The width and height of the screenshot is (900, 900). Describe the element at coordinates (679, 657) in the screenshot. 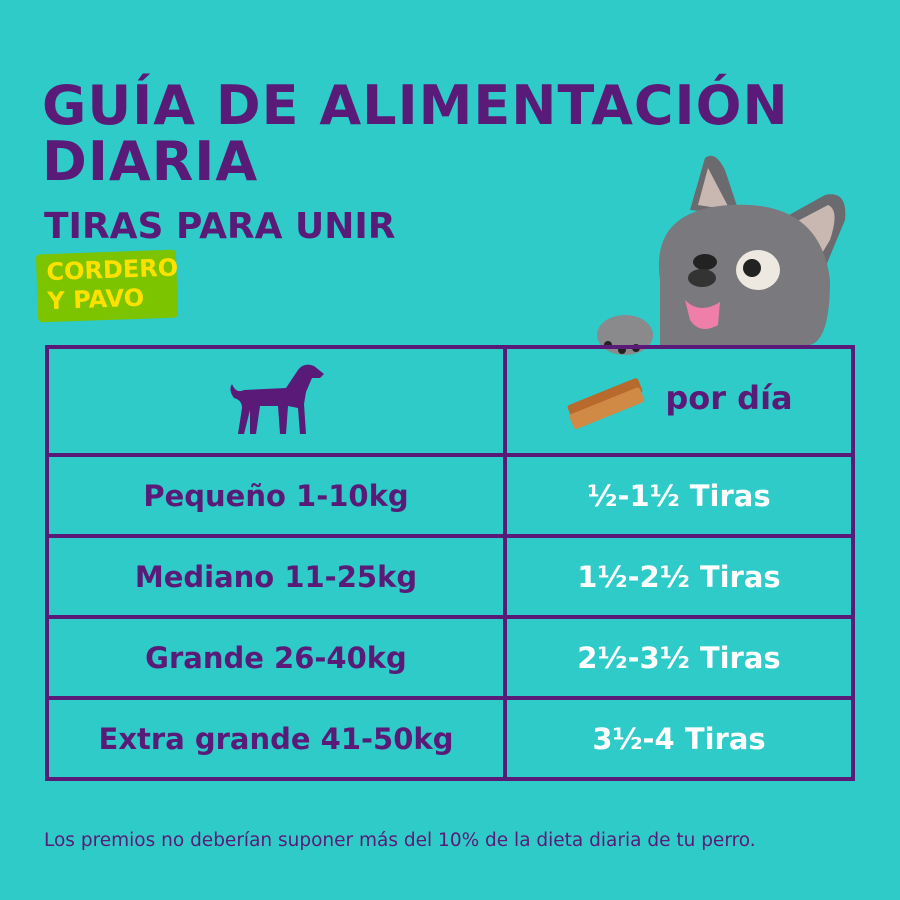

I see `amount-cell: 2½-3½ Tiras` at that location.